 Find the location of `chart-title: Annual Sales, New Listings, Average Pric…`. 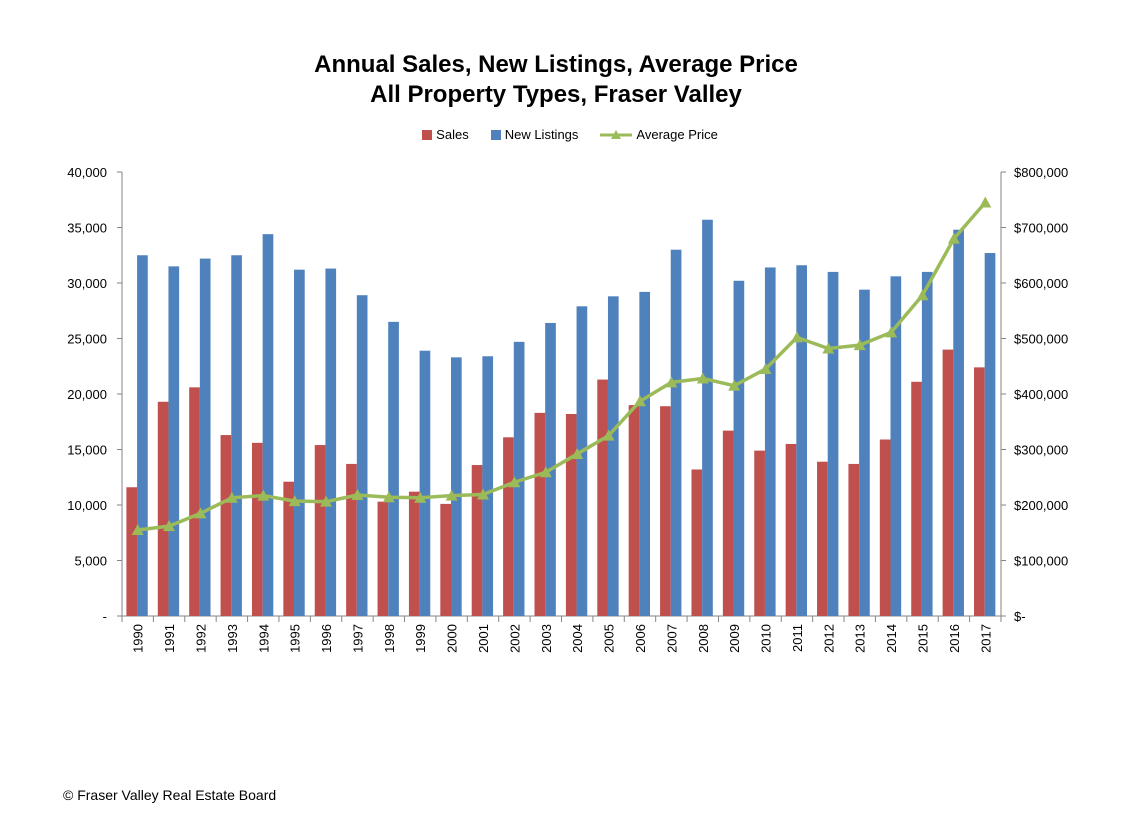

chart-title: Annual Sales, New Listings, Average Pric… is located at coordinates (556, 64).